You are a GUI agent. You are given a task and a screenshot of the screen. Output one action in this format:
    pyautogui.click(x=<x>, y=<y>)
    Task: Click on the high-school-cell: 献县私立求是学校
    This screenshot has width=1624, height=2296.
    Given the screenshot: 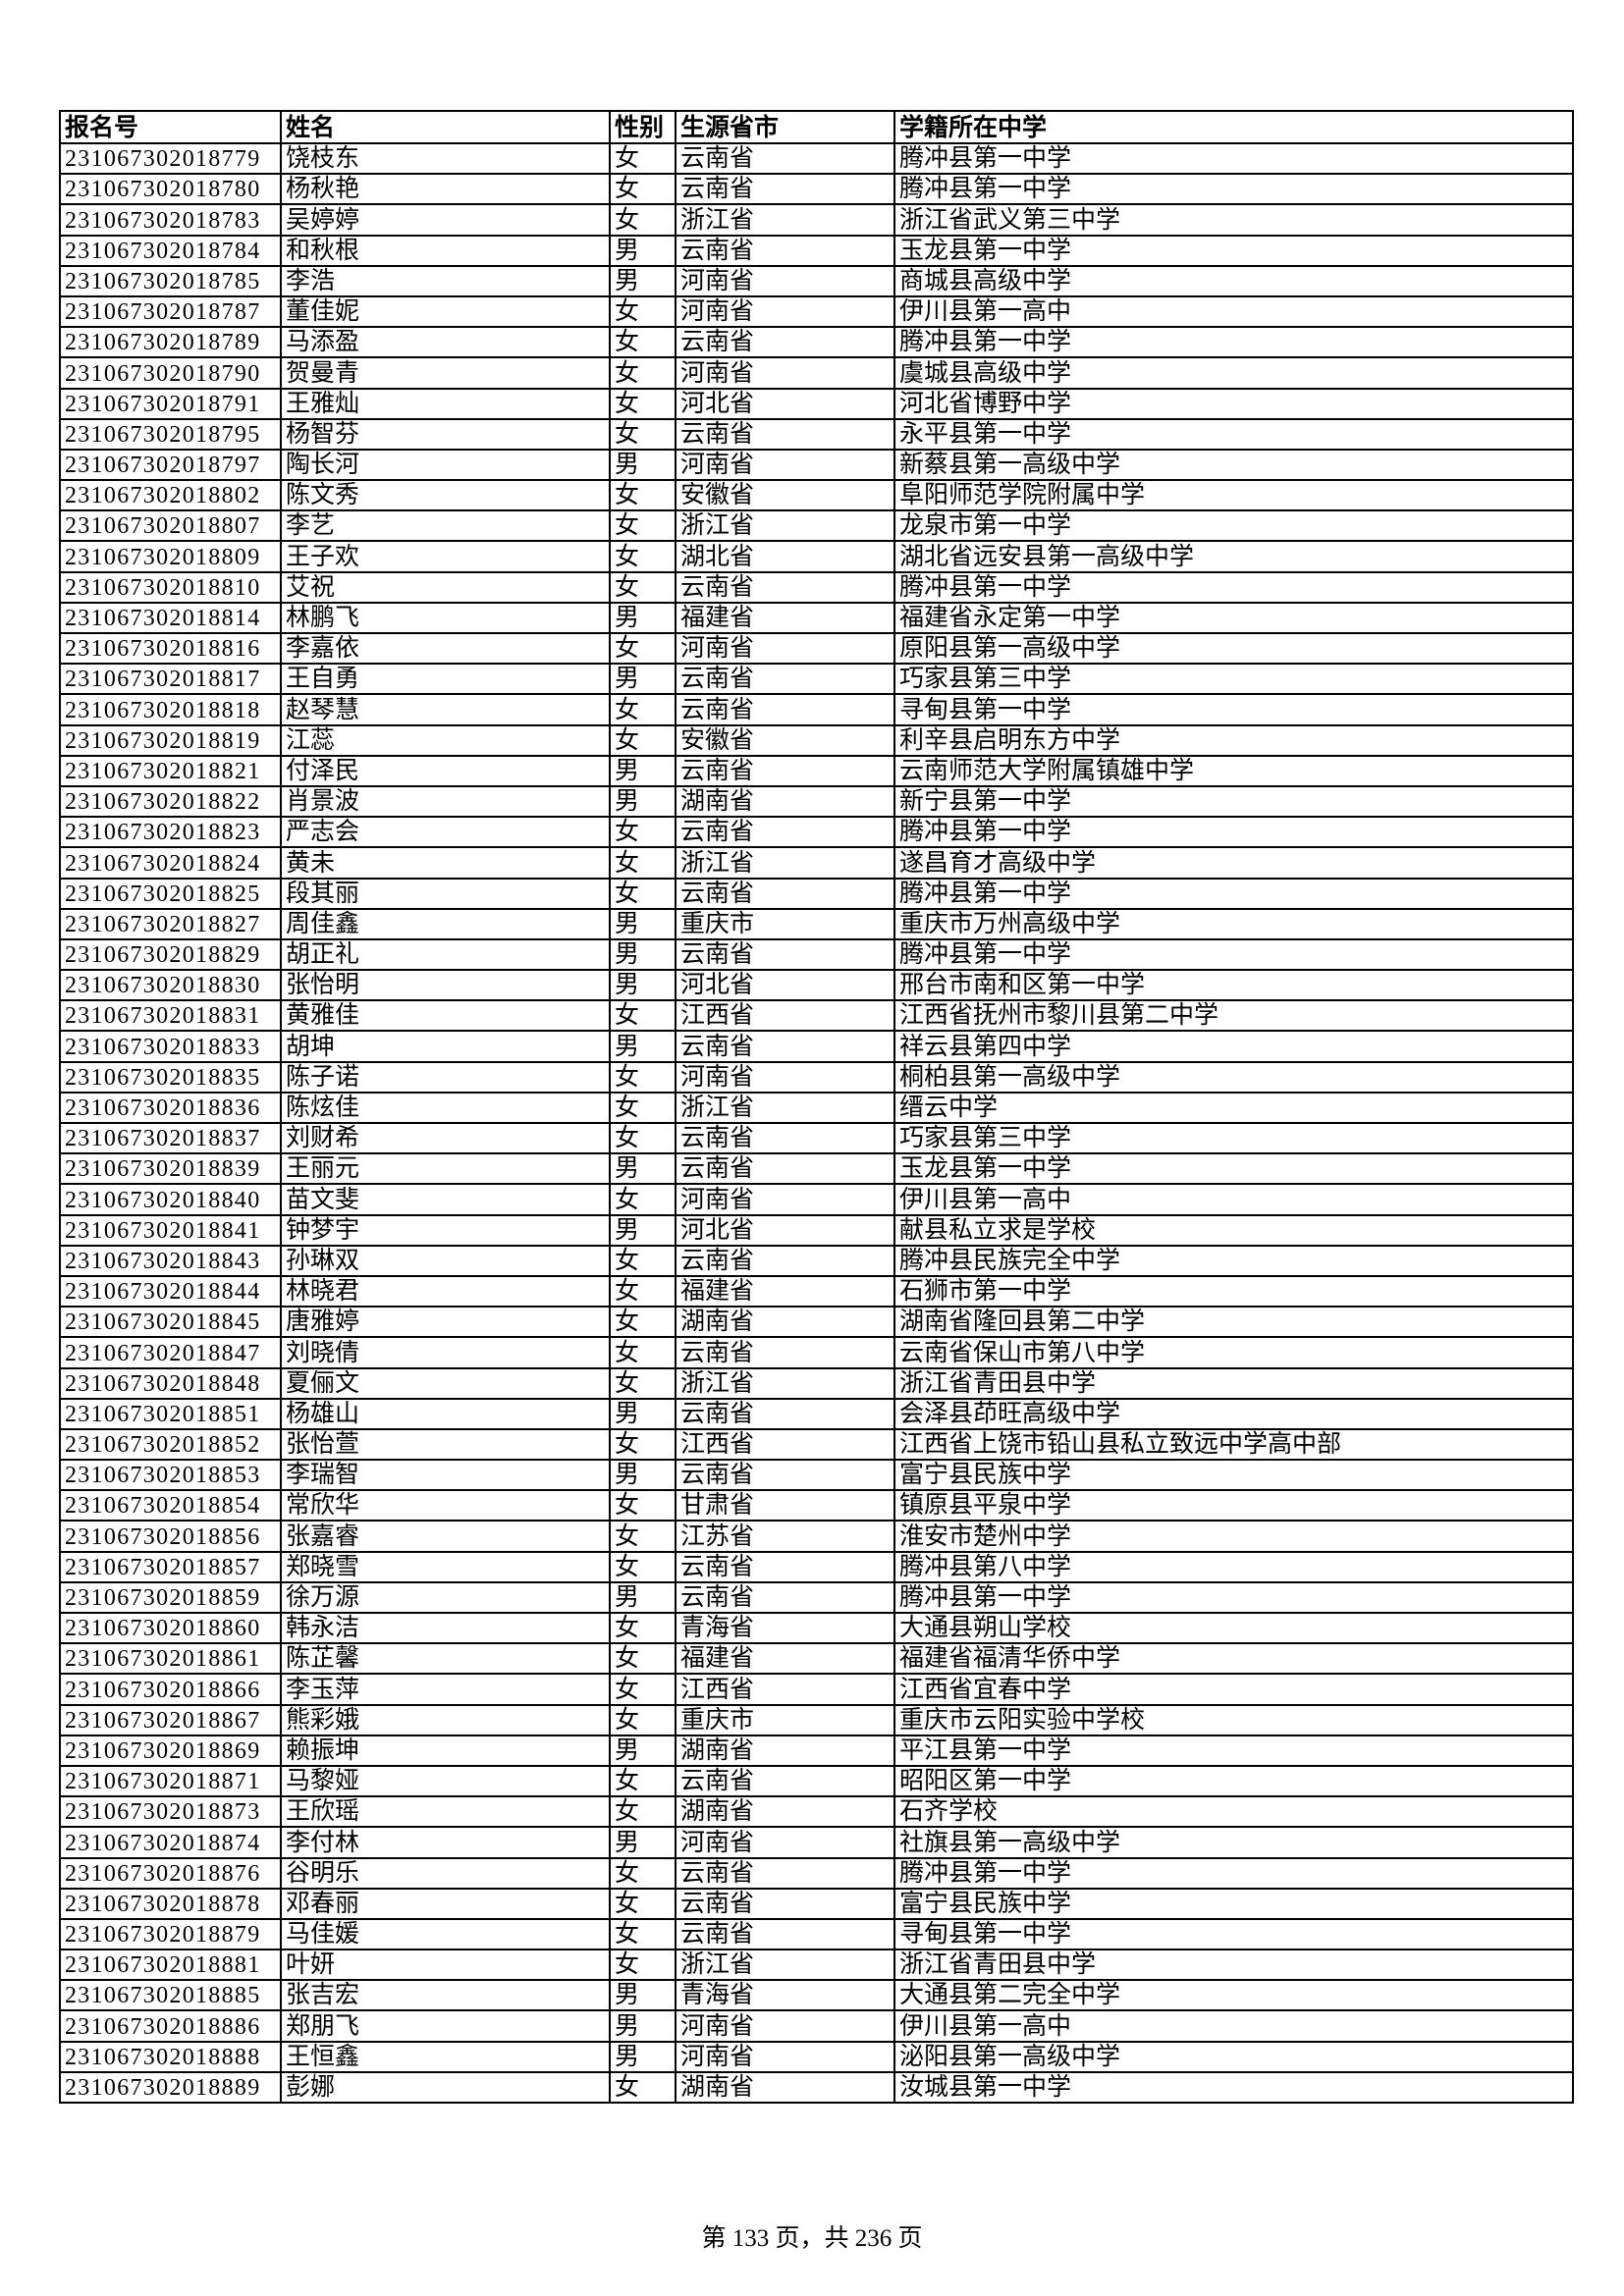 What is the action you would take?
    pyautogui.click(x=1233, y=1230)
    